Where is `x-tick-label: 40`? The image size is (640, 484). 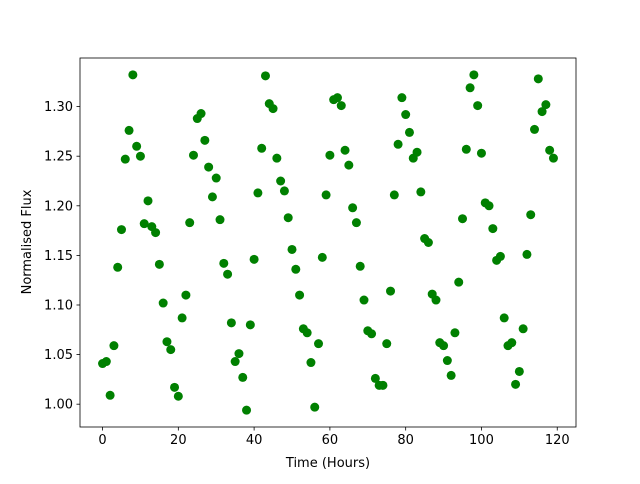 x-tick-label: 40 is located at coordinates (254, 440).